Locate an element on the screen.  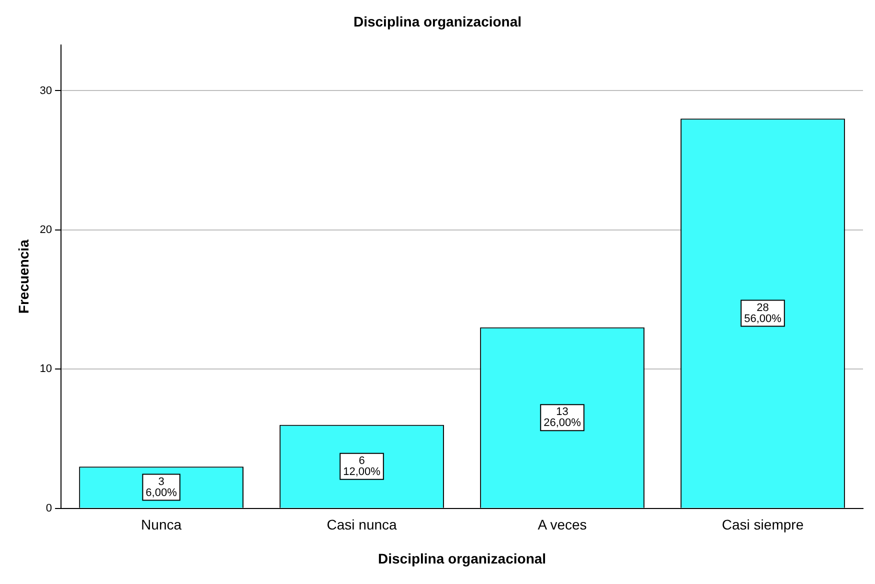
x-tick-label: Casi siempre is located at coordinates (763, 524).